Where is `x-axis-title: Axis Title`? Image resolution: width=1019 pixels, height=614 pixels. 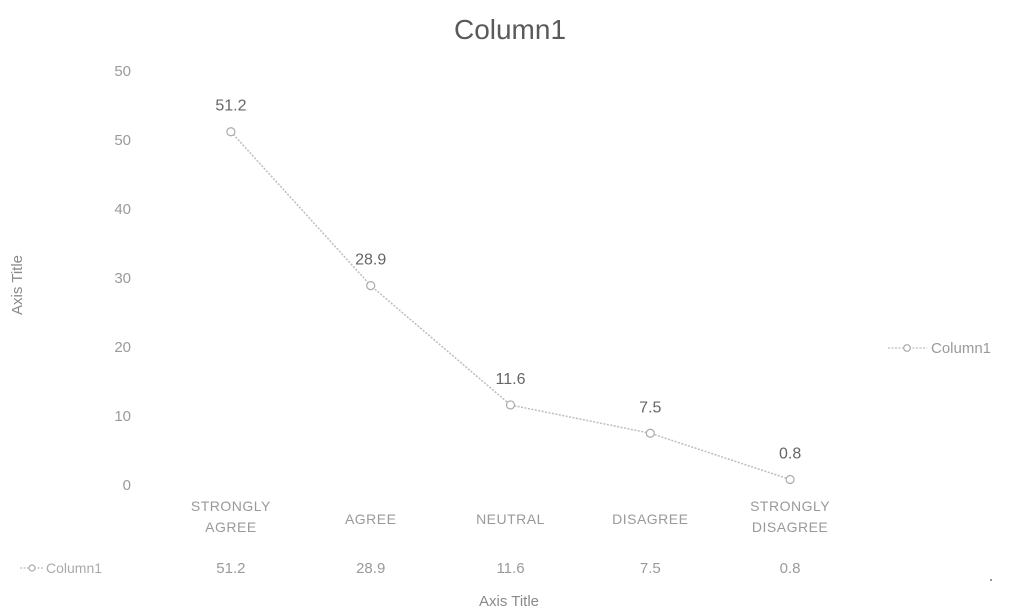
x-axis-title: Axis Title is located at coordinates (509, 601).